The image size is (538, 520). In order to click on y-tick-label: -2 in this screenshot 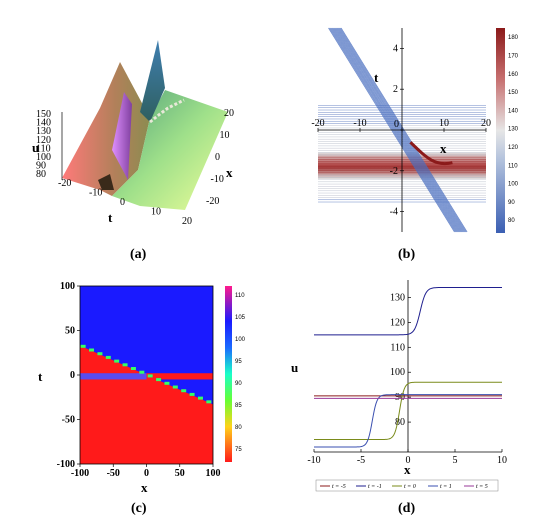, I will do `click(394, 171)`.